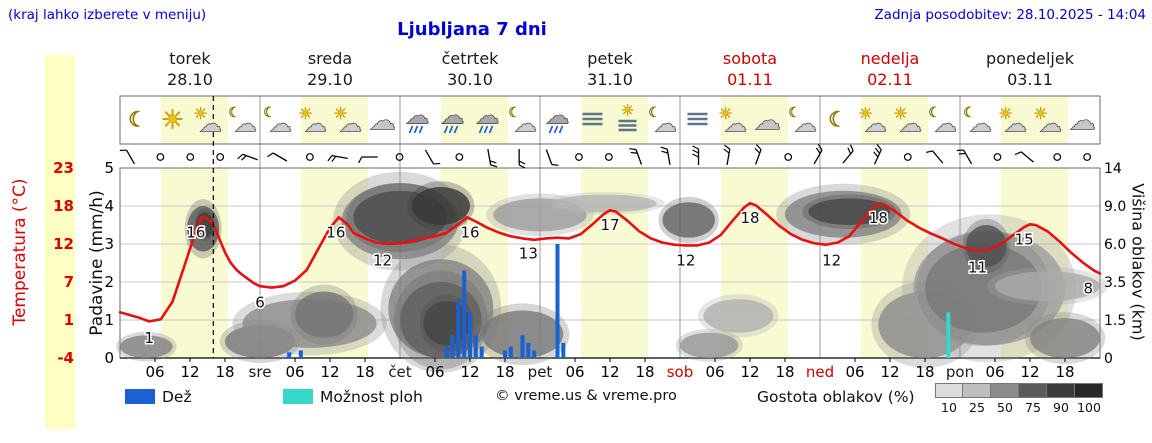 This screenshot has width=1152, height=443. Describe the element at coordinates (298, 396) in the screenshot. I see `showers-legend-swatch` at that location.